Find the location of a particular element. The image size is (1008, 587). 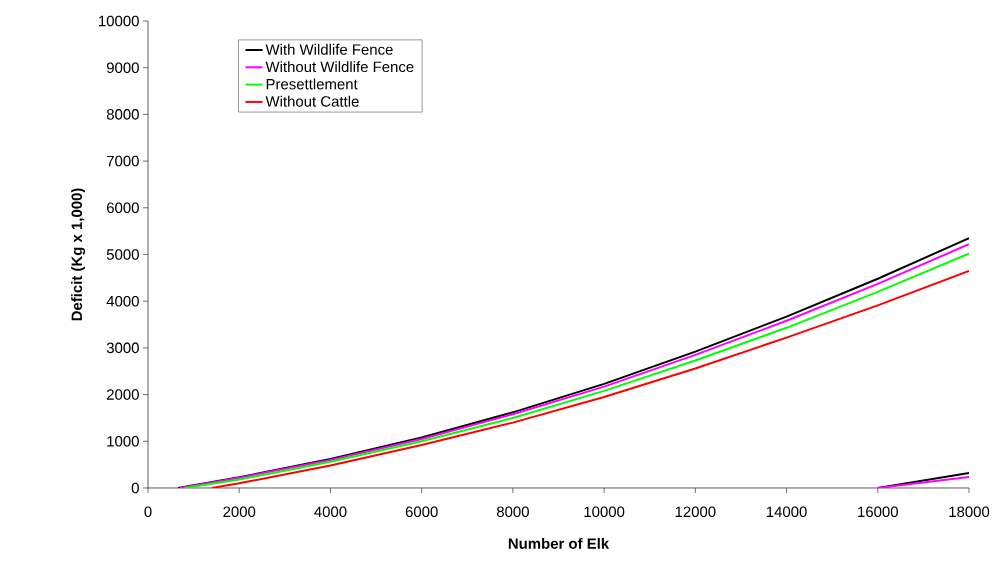

x-tick-label: 0 is located at coordinates (148, 512).